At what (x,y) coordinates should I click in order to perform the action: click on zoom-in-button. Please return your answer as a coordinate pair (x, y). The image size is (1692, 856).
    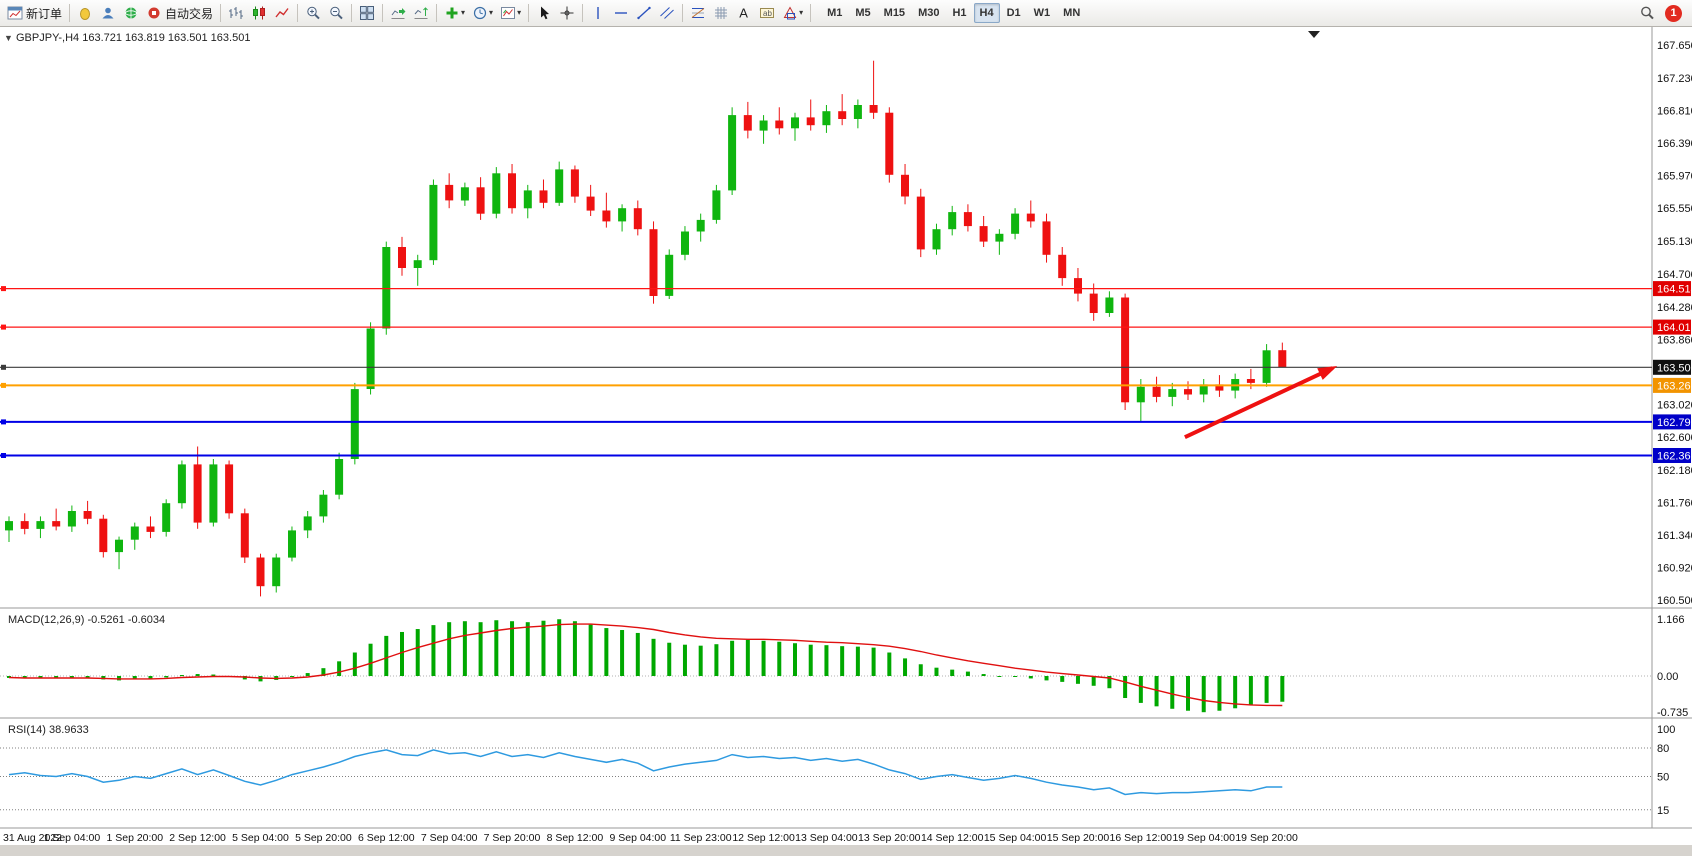
    Looking at the image, I should click on (313, 13).